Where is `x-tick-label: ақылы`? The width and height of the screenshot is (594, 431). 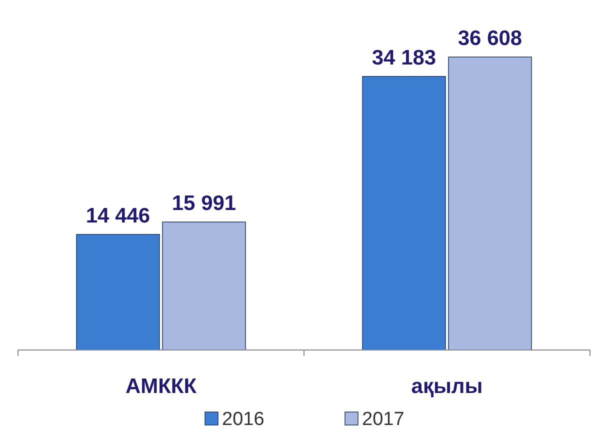
x-tick-label: ақылы is located at coordinates (447, 386).